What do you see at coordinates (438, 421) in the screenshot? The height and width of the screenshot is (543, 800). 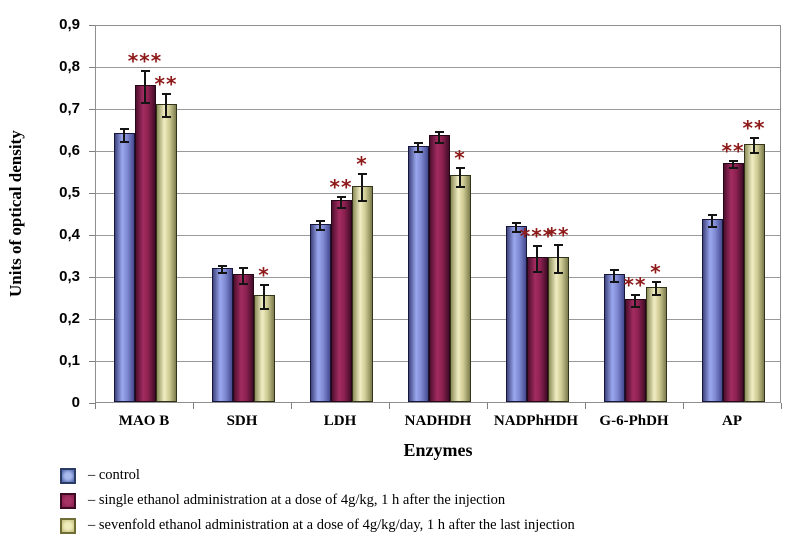 I see `category-label: NADHDH` at bounding box center [438, 421].